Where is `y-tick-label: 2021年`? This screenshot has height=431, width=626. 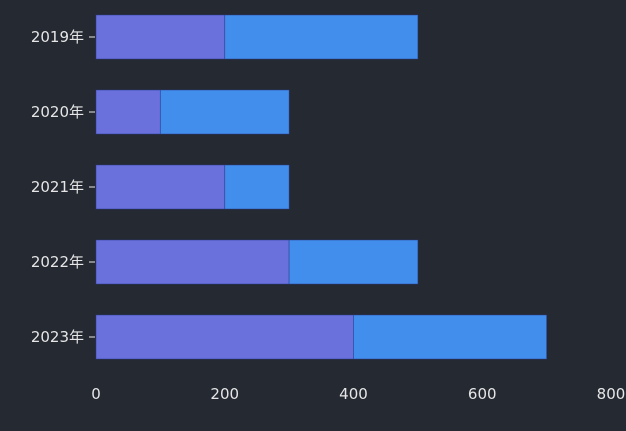 y-tick-label: 2021年 is located at coordinates (57, 187).